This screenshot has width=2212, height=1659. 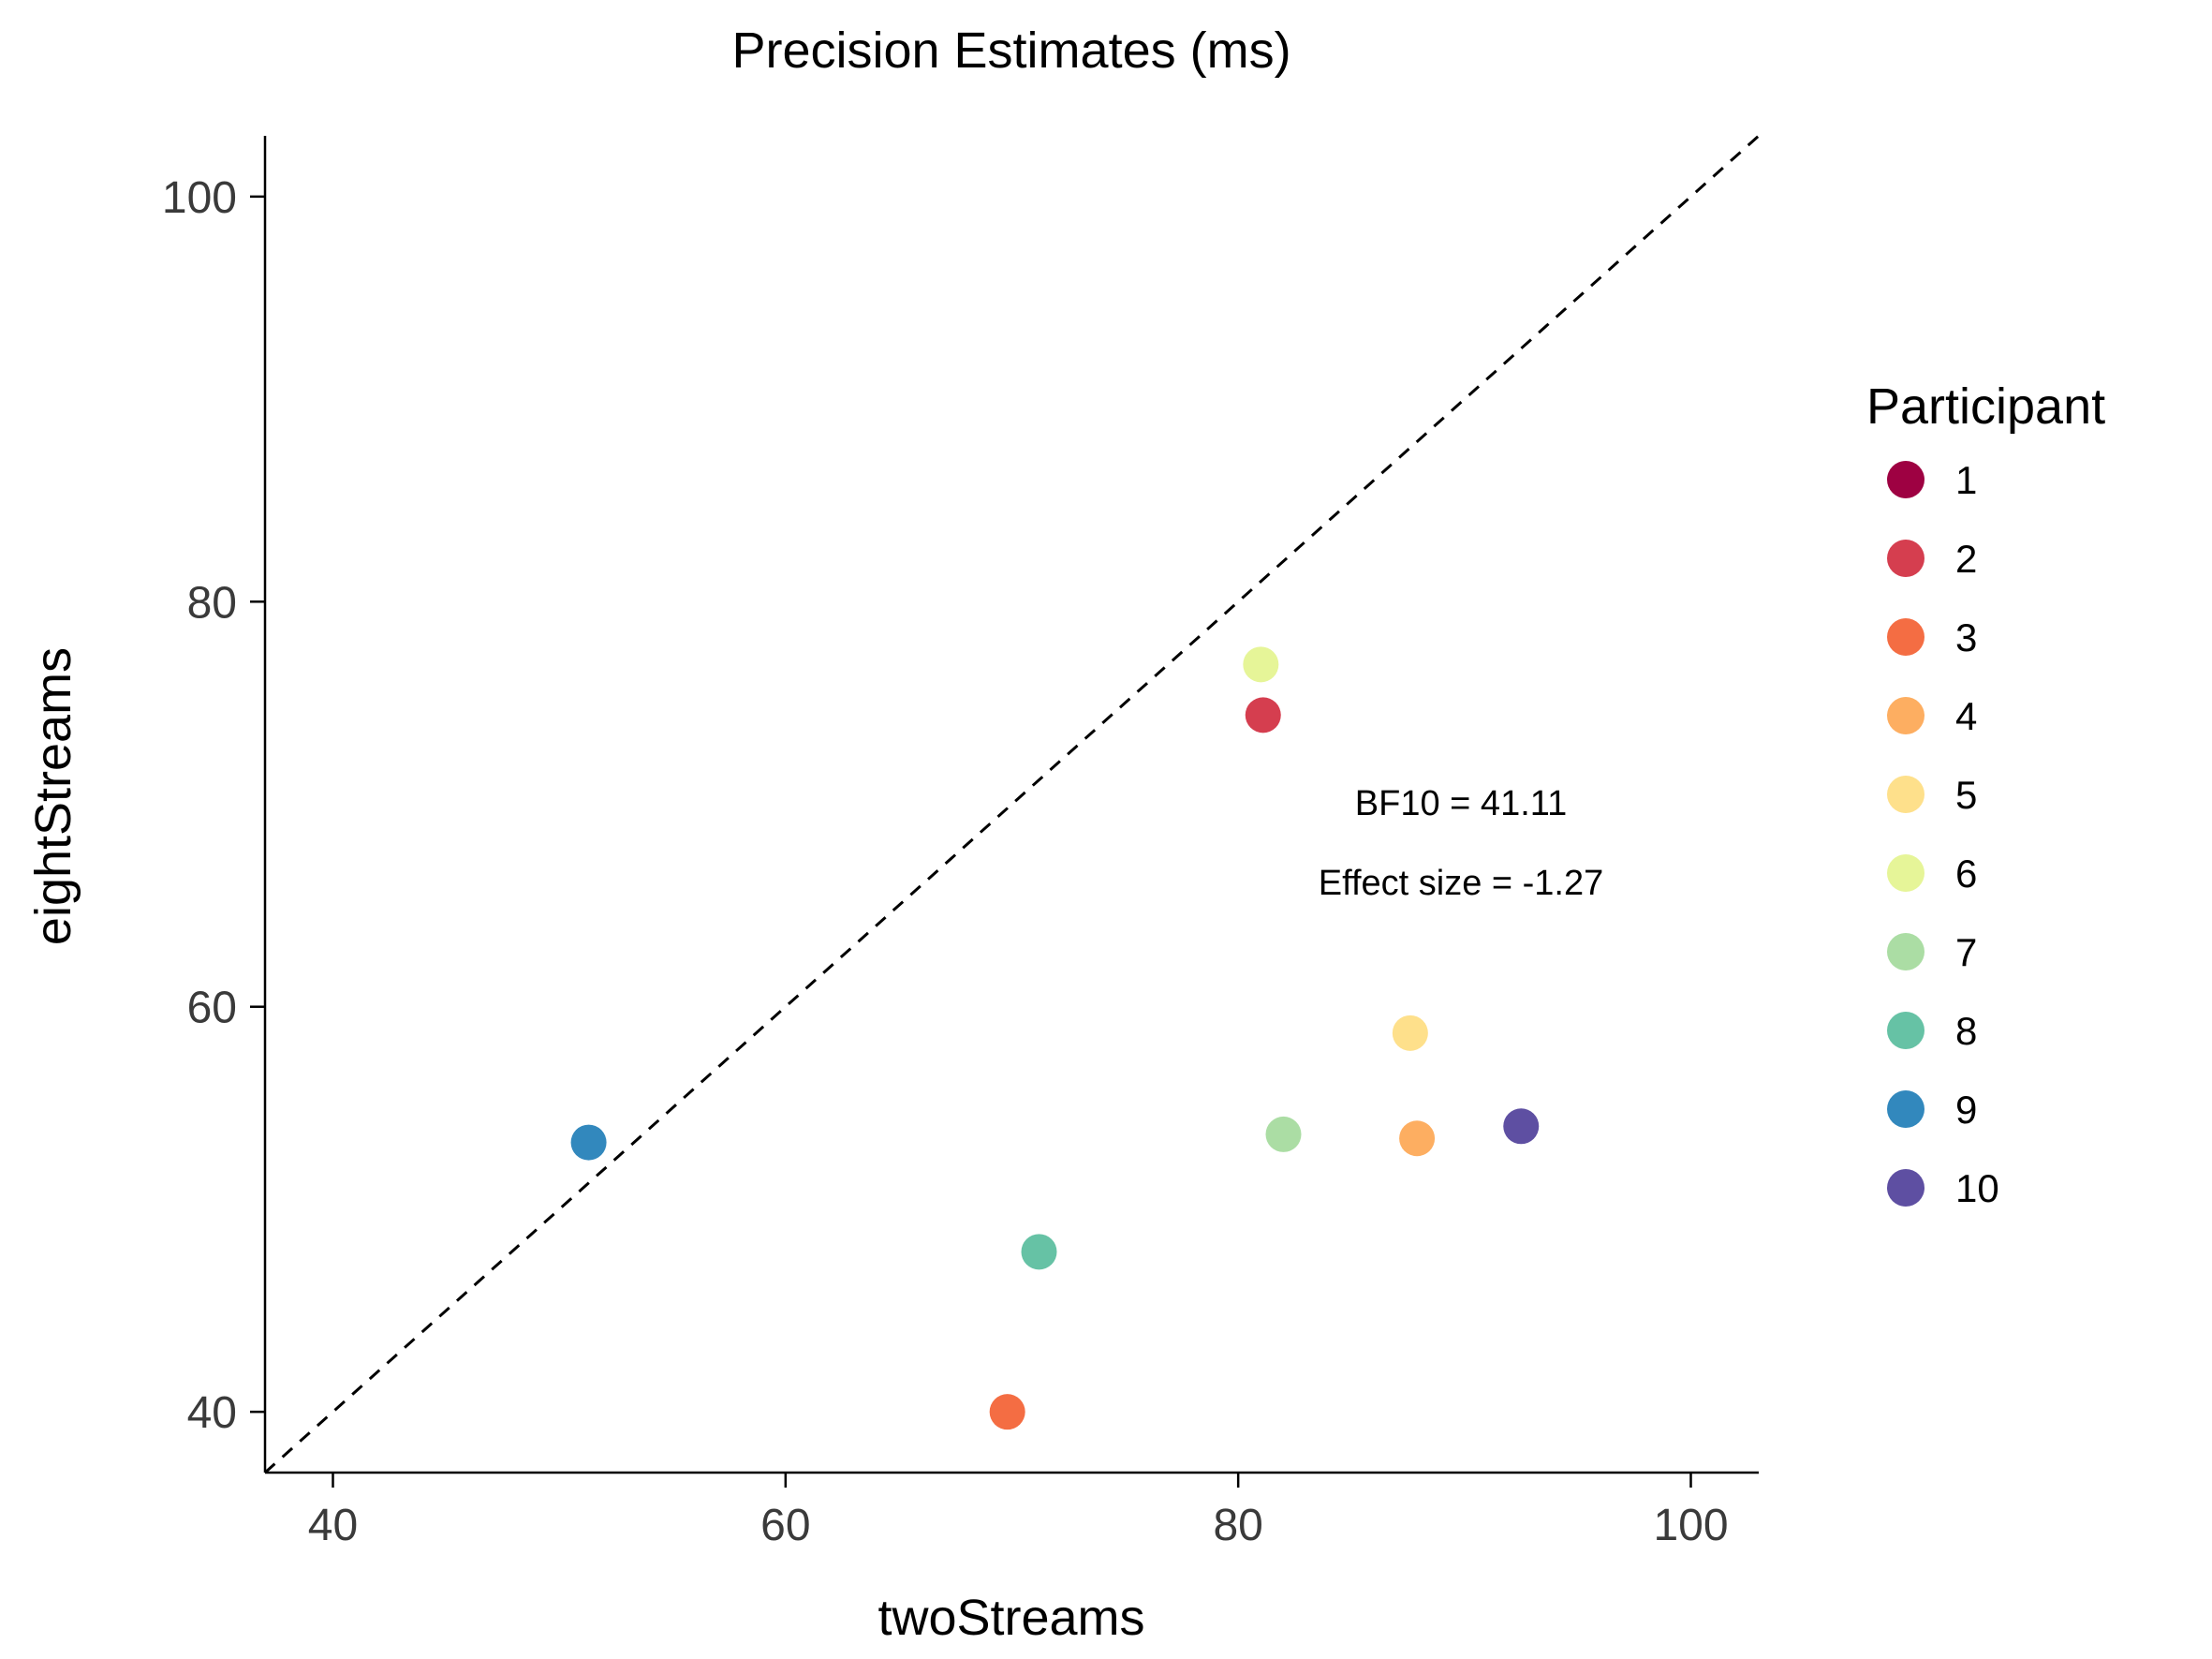 What do you see at coordinates (212, 1008) in the screenshot?
I see `y-tick-label: 60` at bounding box center [212, 1008].